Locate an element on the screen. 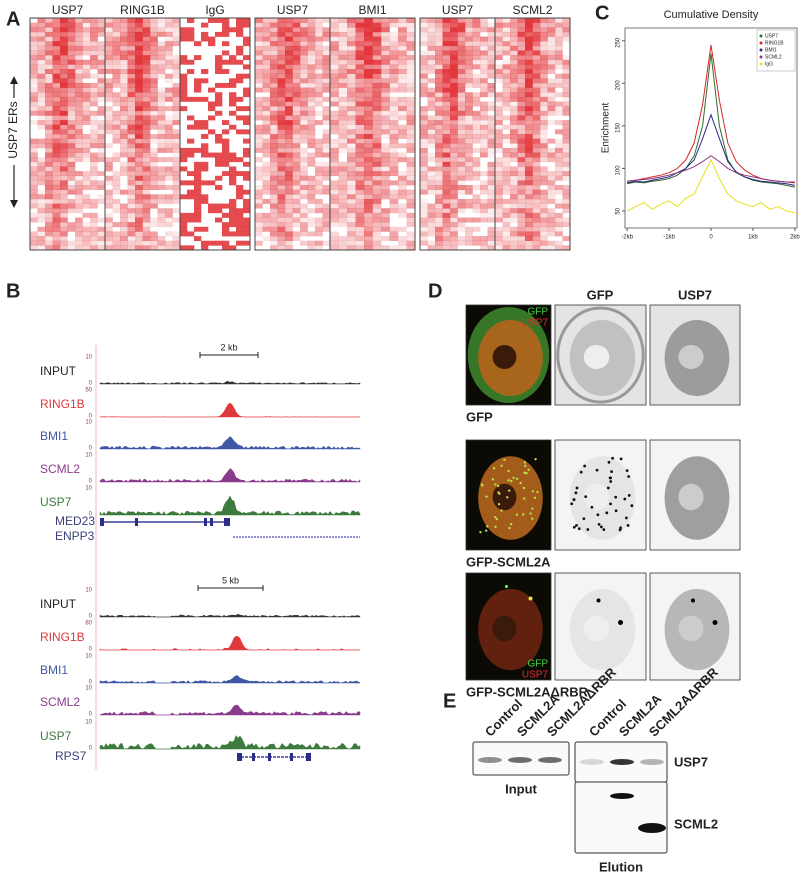  legend-label: IgG is located at coordinates (769, 64).